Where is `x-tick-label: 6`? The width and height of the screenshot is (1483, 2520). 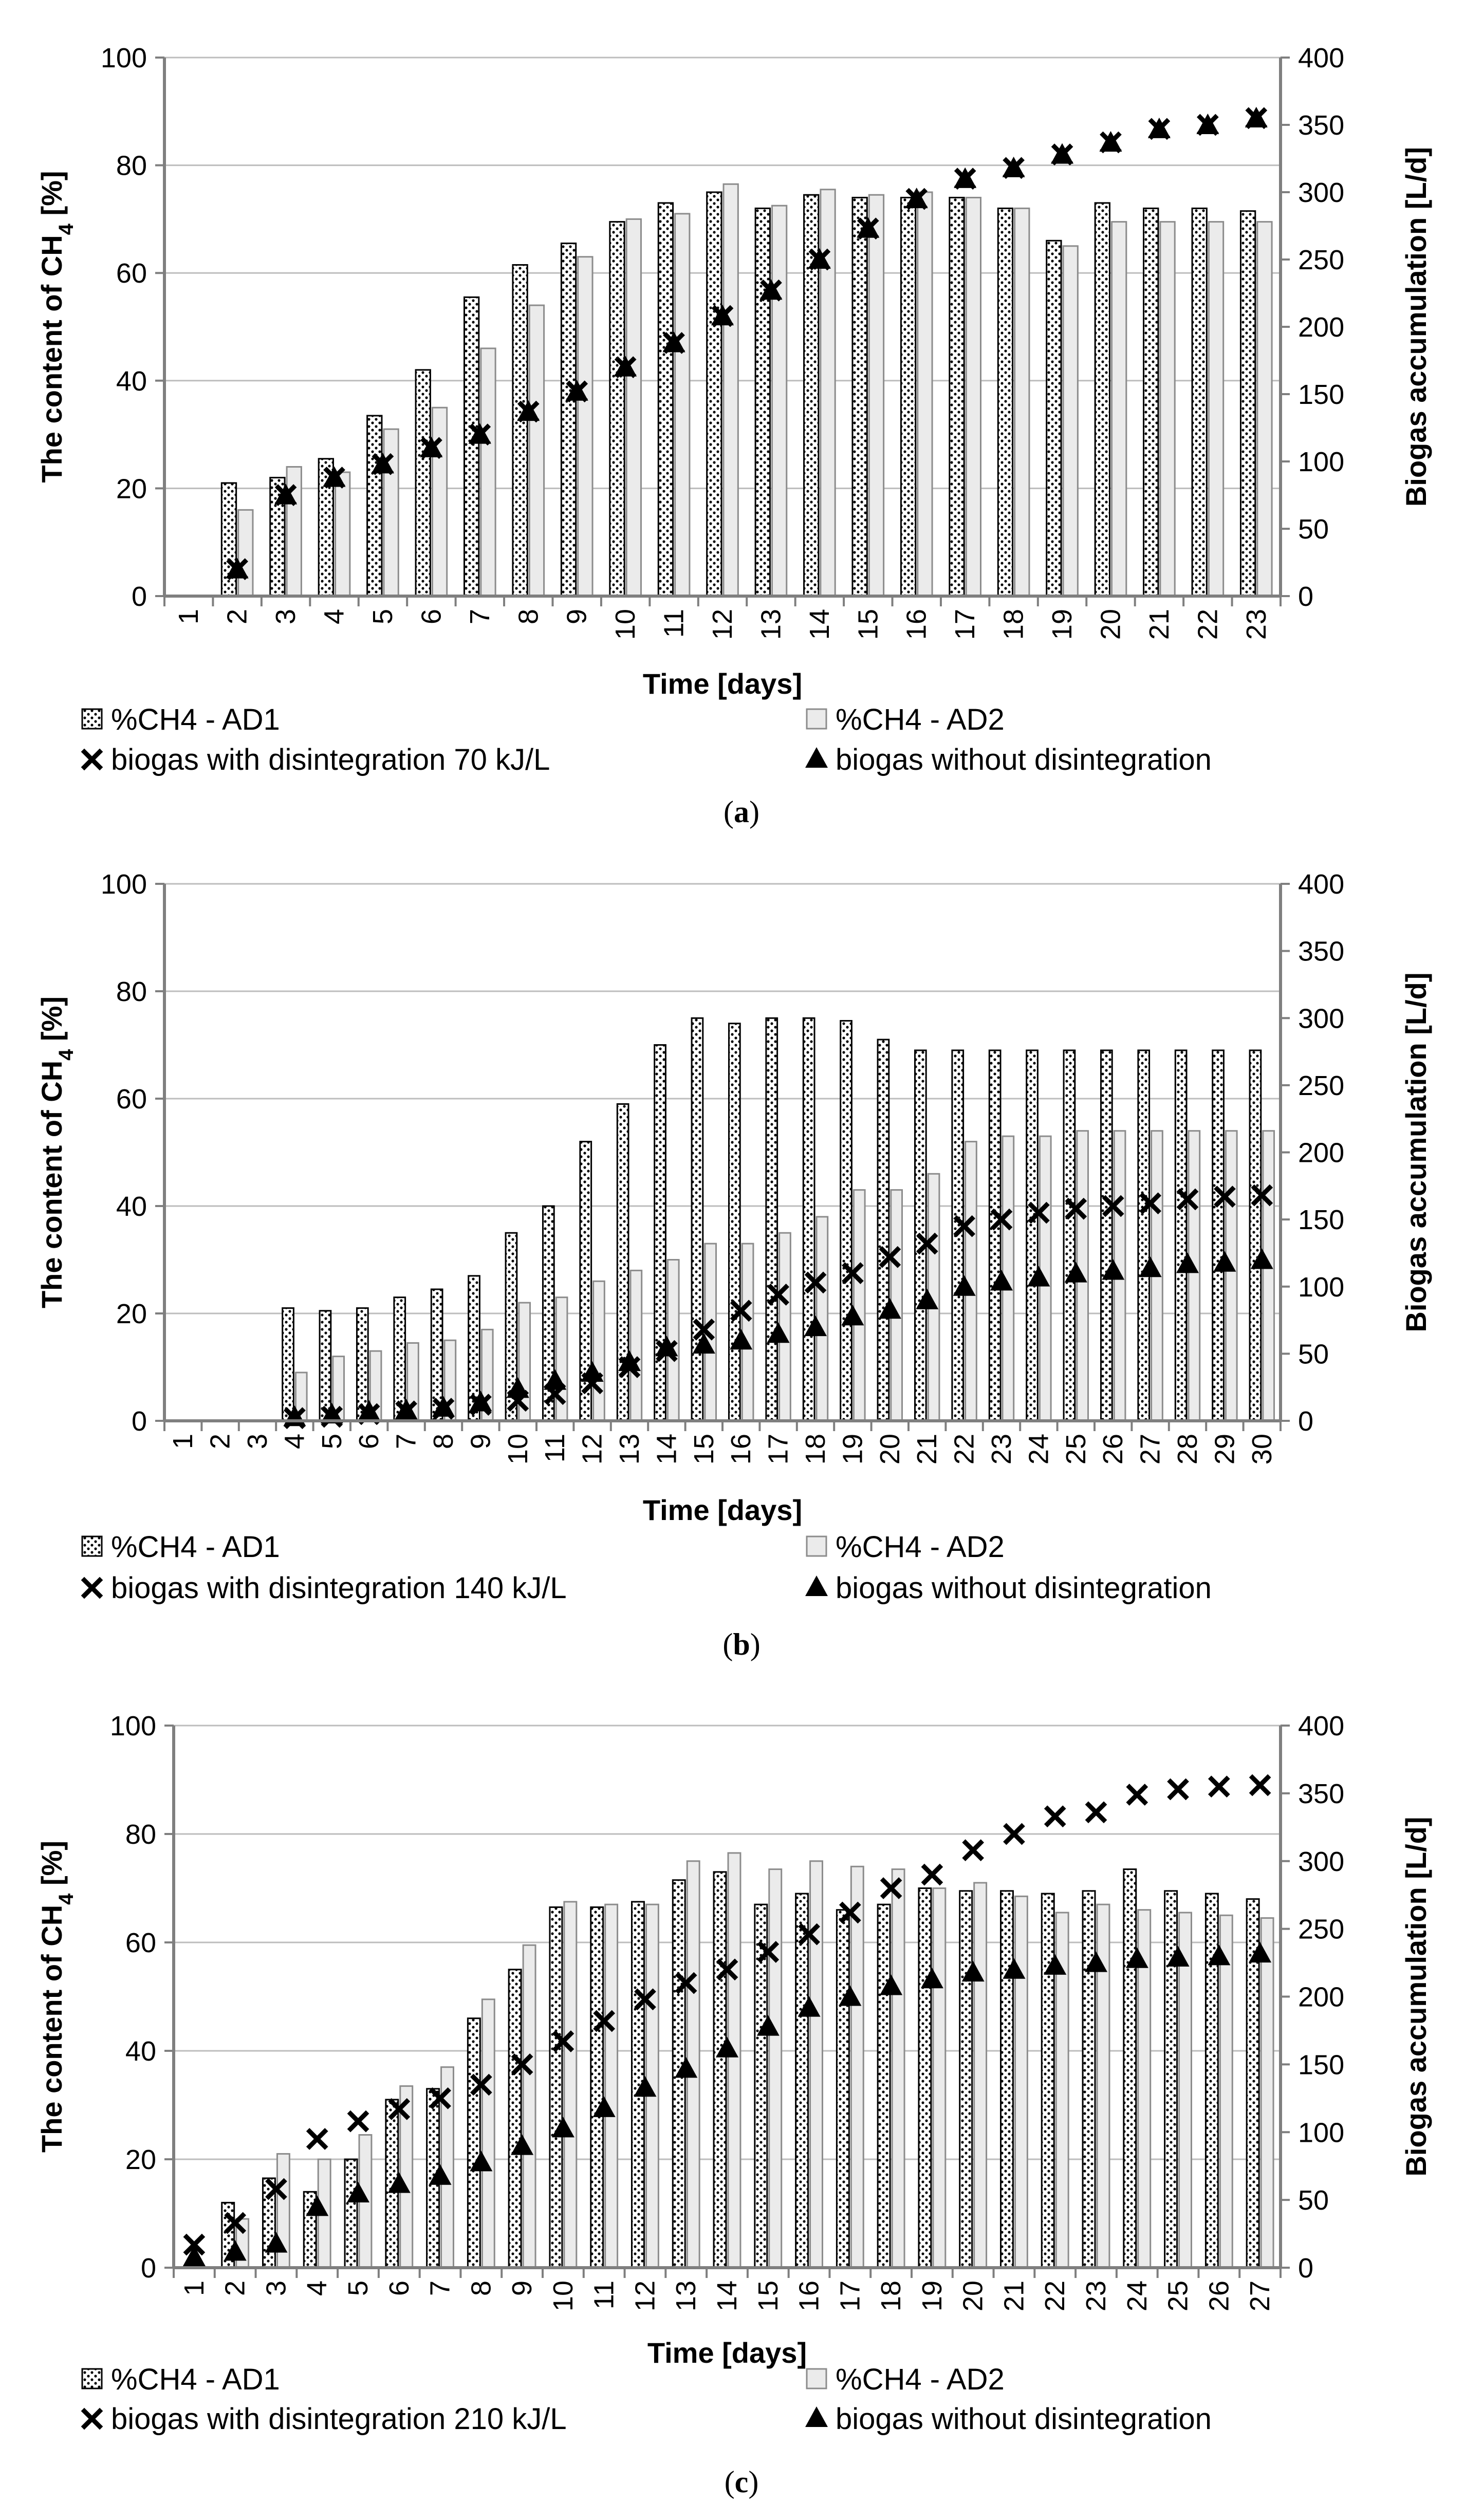 x-tick-label: 6 is located at coordinates (431, 616).